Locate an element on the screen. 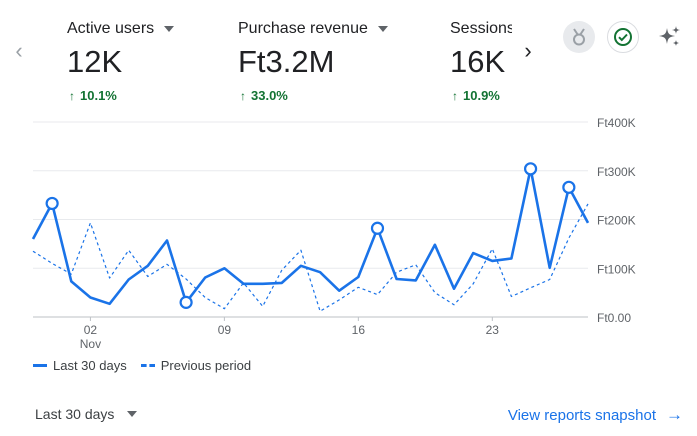 This screenshot has width=697, height=436. legend-item-previous: Previous period is located at coordinates (196, 365).